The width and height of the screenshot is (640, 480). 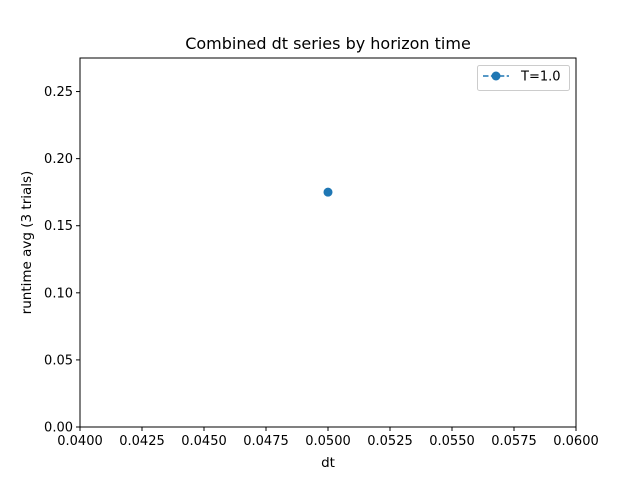 What do you see at coordinates (58, 226) in the screenshot?
I see `y-tick-label: 0.15` at bounding box center [58, 226].